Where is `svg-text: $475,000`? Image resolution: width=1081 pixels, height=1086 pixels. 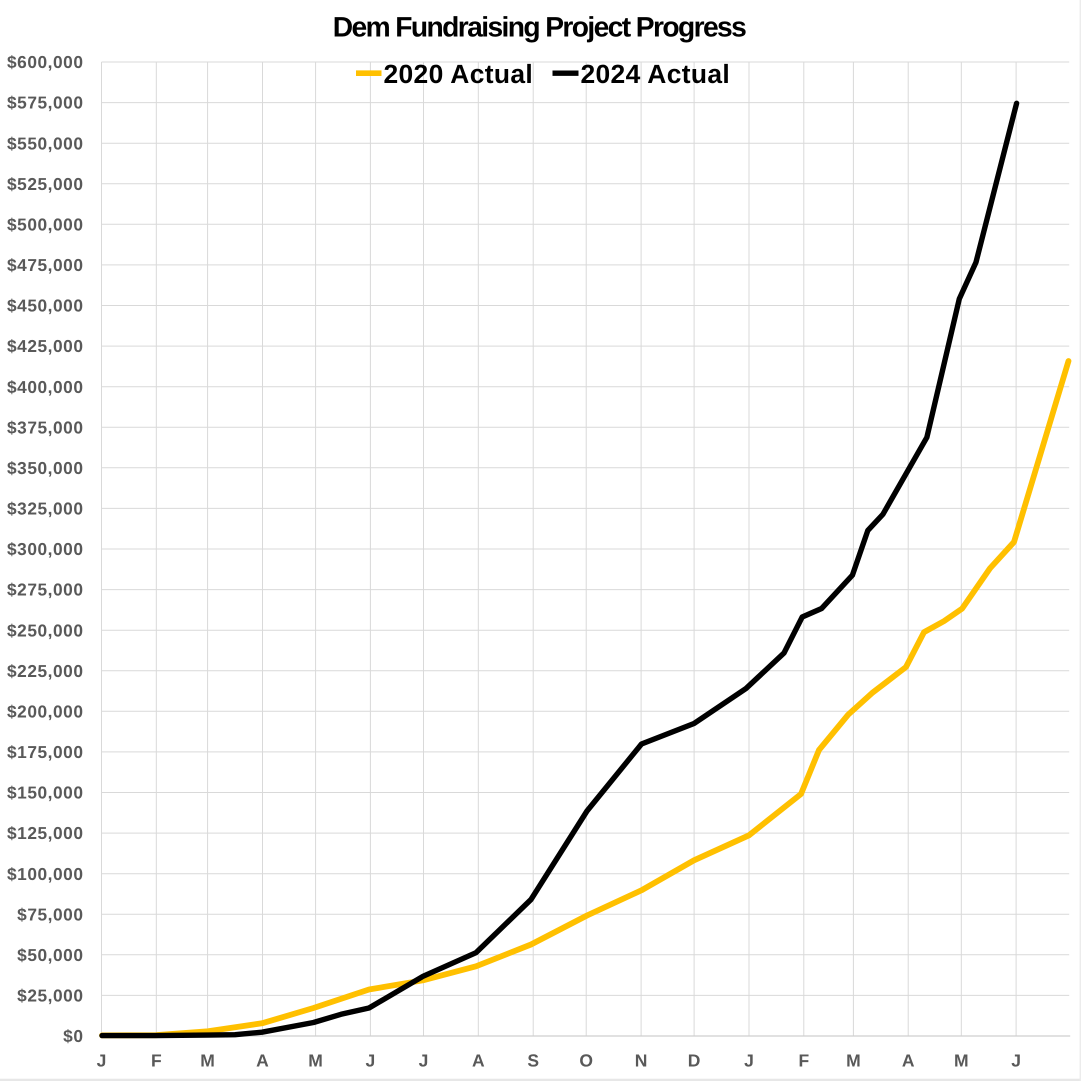
svg-text: $475,000 is located at coordinates (45, 265).